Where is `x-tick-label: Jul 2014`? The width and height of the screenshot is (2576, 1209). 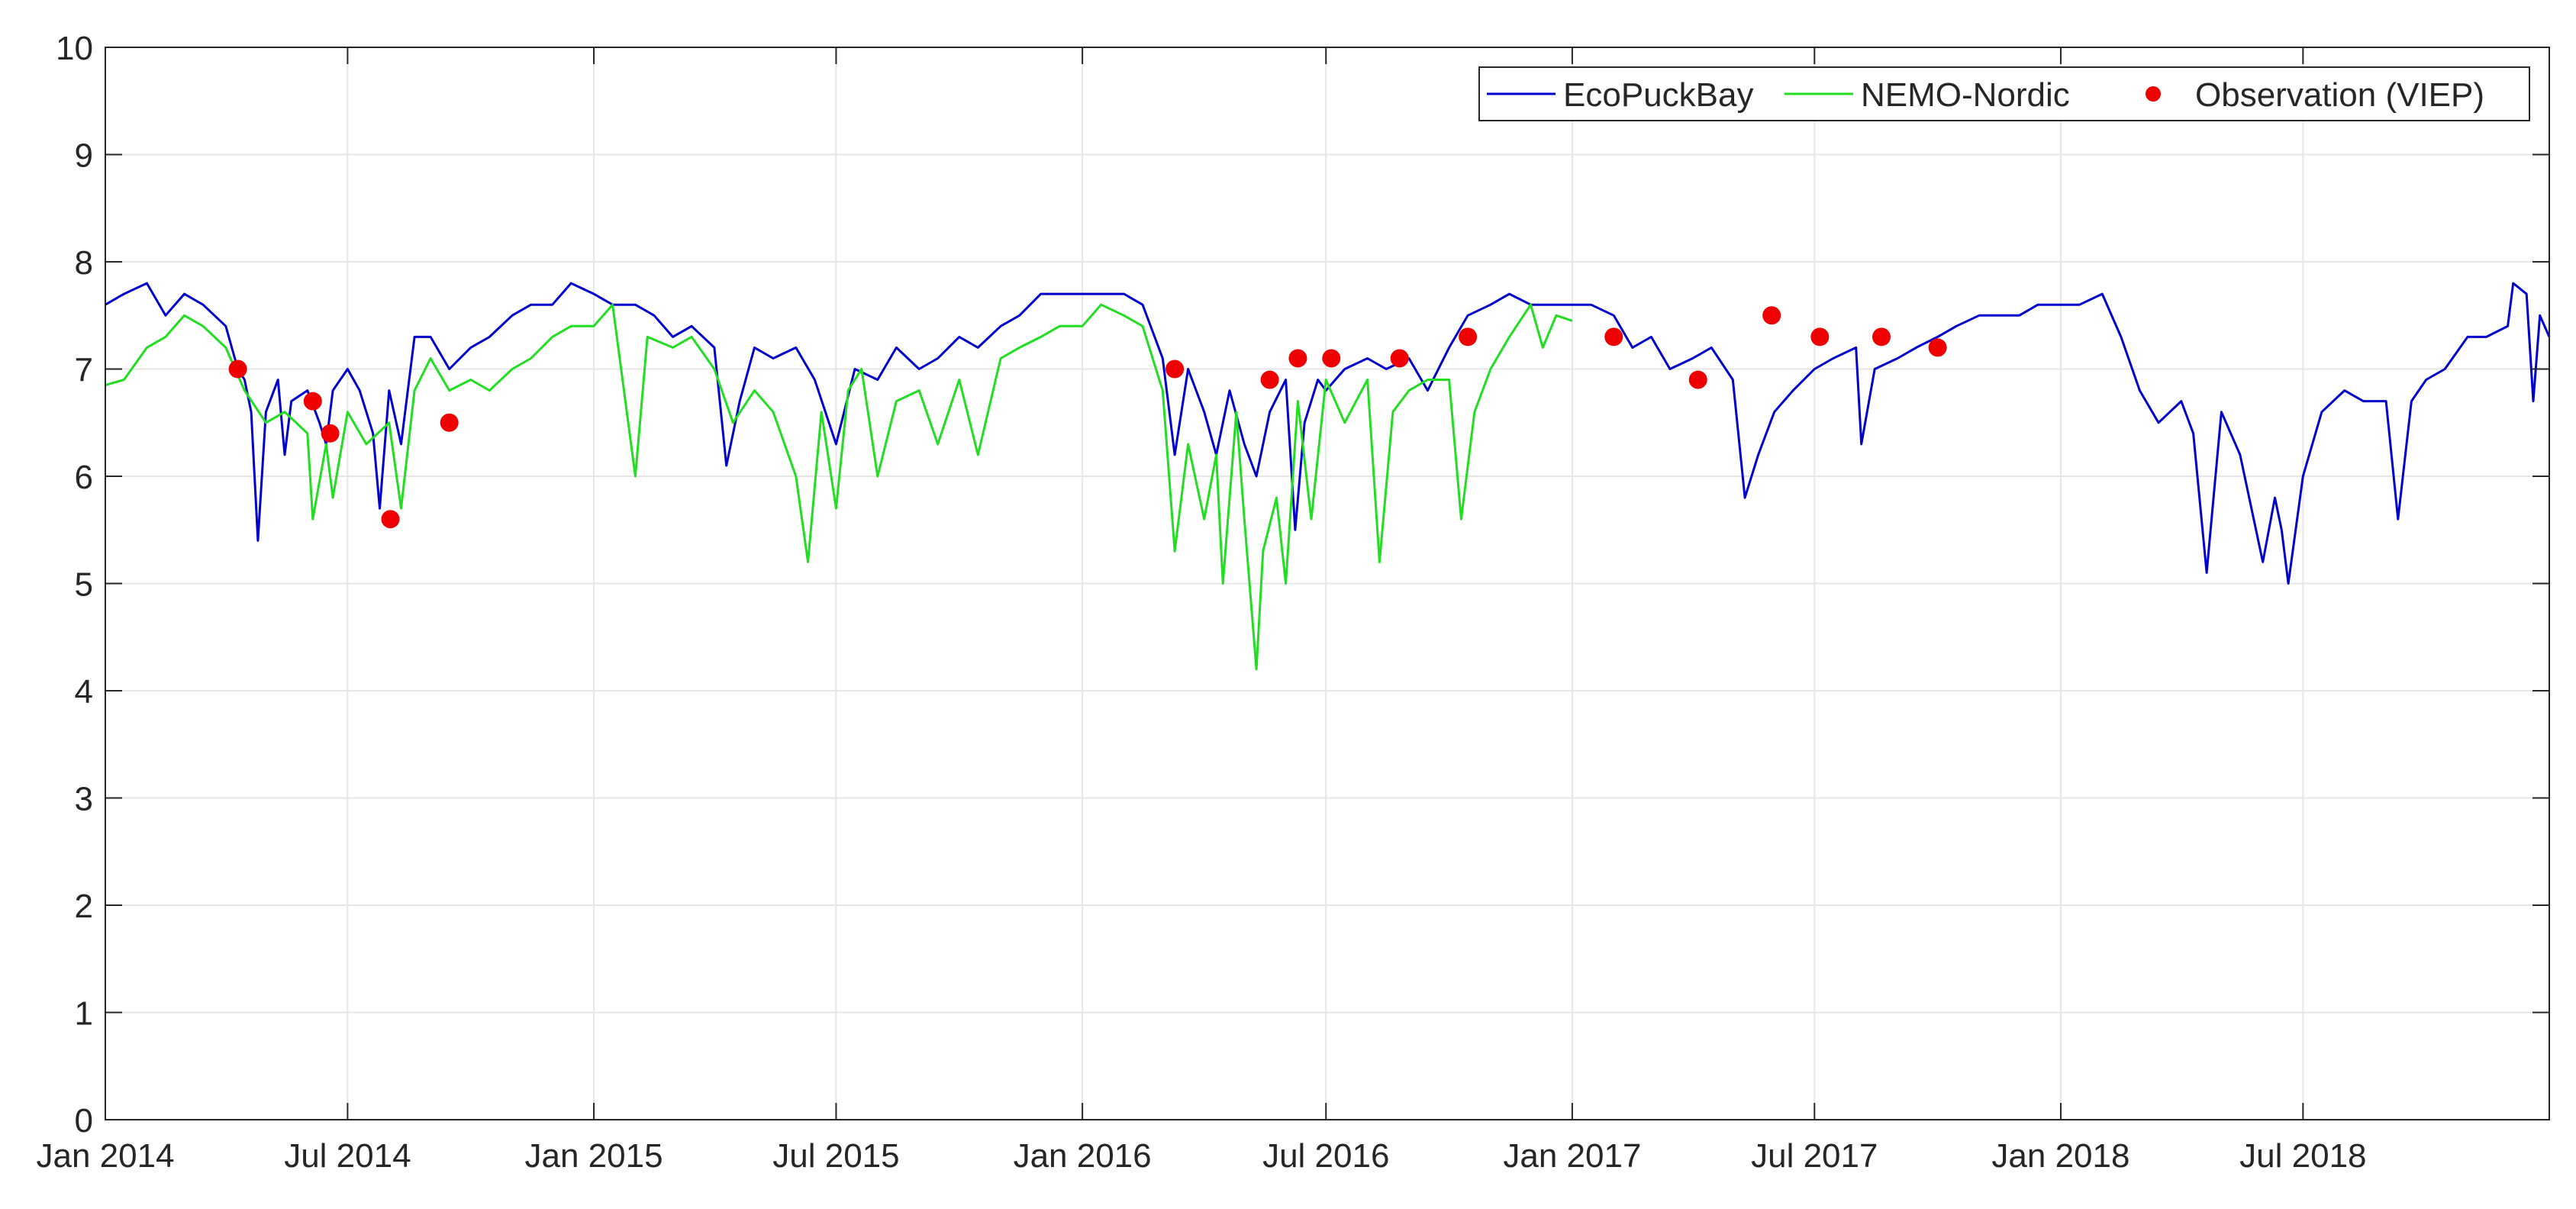 x-tick-label: Jul 2014 is located at coordinates (348, 1156).